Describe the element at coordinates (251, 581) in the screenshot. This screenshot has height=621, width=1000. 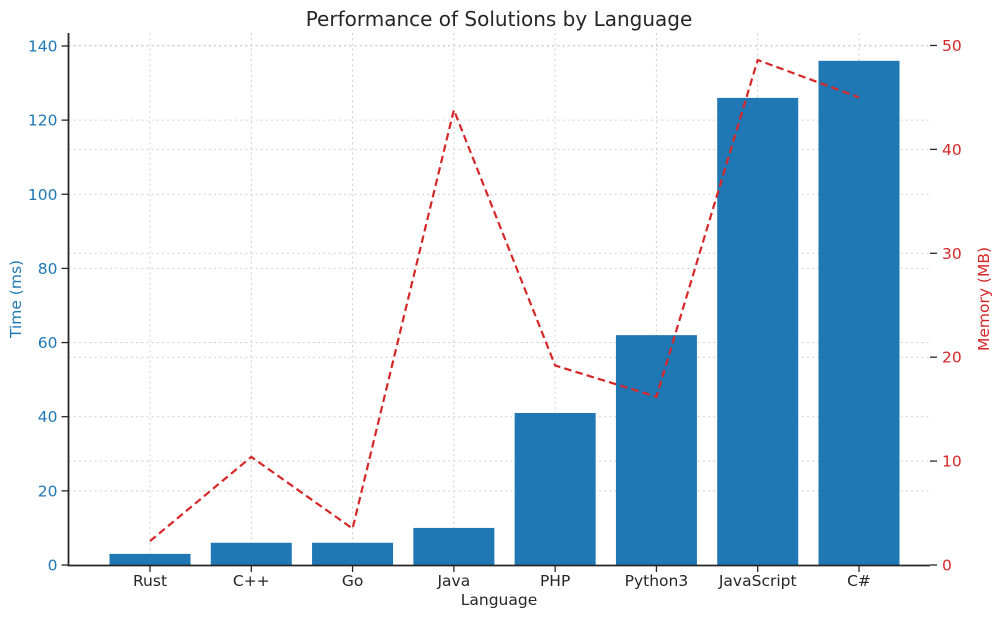
I see `x-tick-label-c: C++` at that location.